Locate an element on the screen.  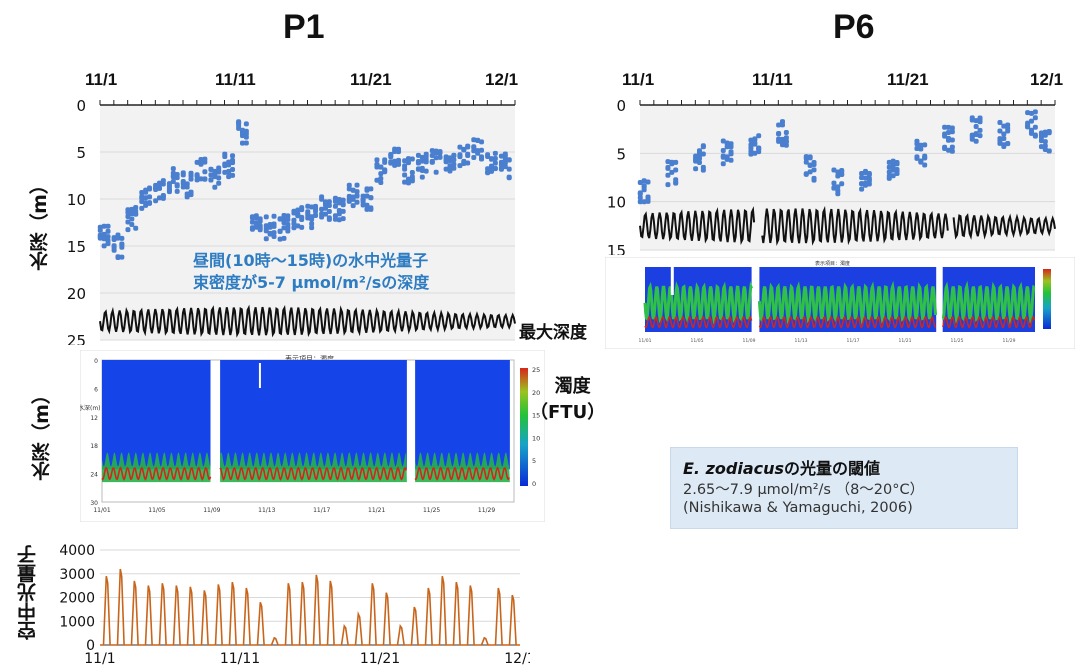
air-ytick-label: 4000 is located at coordinates (77, 551).